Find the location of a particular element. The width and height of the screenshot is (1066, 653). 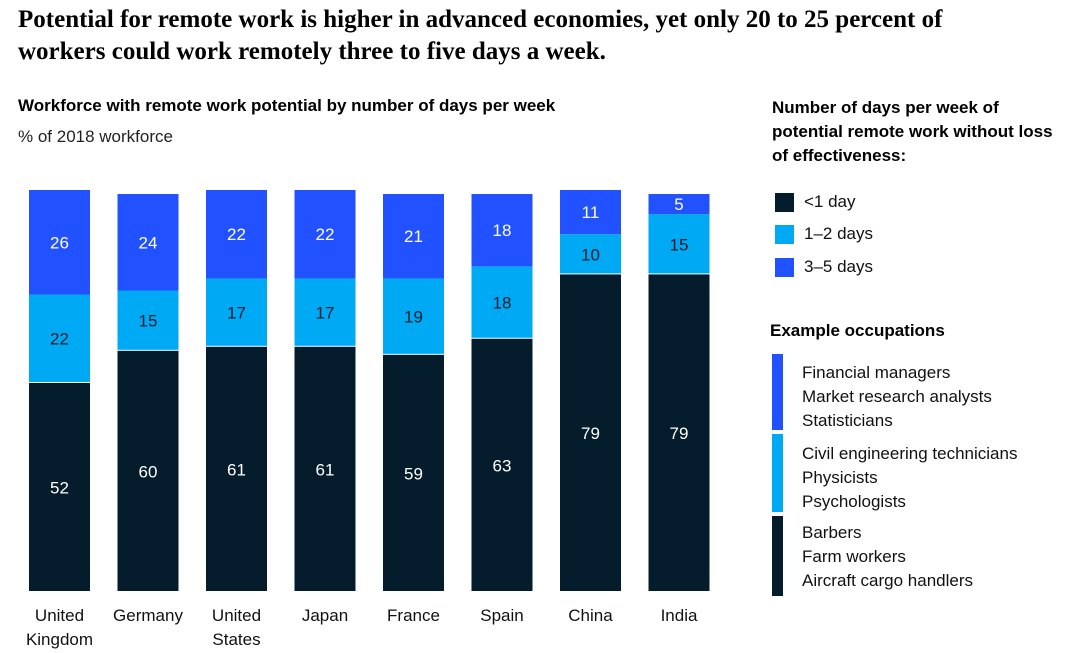

data-label: 19 is located at coordinates (413, 317).